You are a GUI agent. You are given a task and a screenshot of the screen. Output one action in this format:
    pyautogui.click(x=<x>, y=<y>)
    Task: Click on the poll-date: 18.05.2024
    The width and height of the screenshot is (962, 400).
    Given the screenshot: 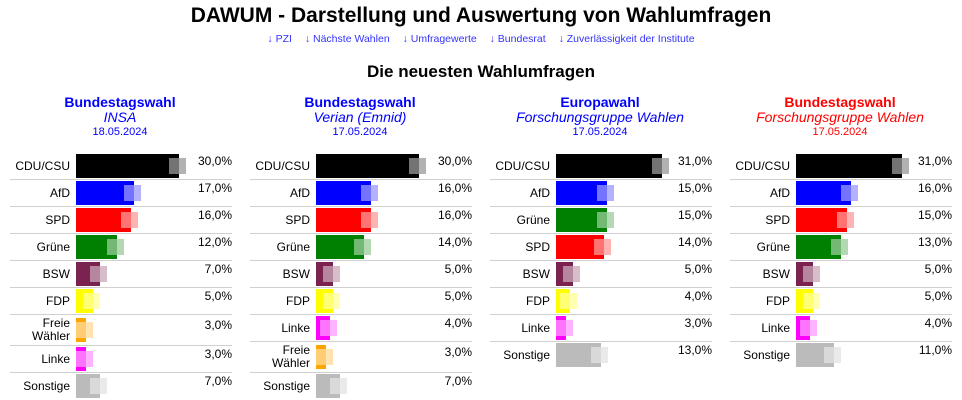 What is the action you would take?
    pyautogui.click(x=120, y=132)
    